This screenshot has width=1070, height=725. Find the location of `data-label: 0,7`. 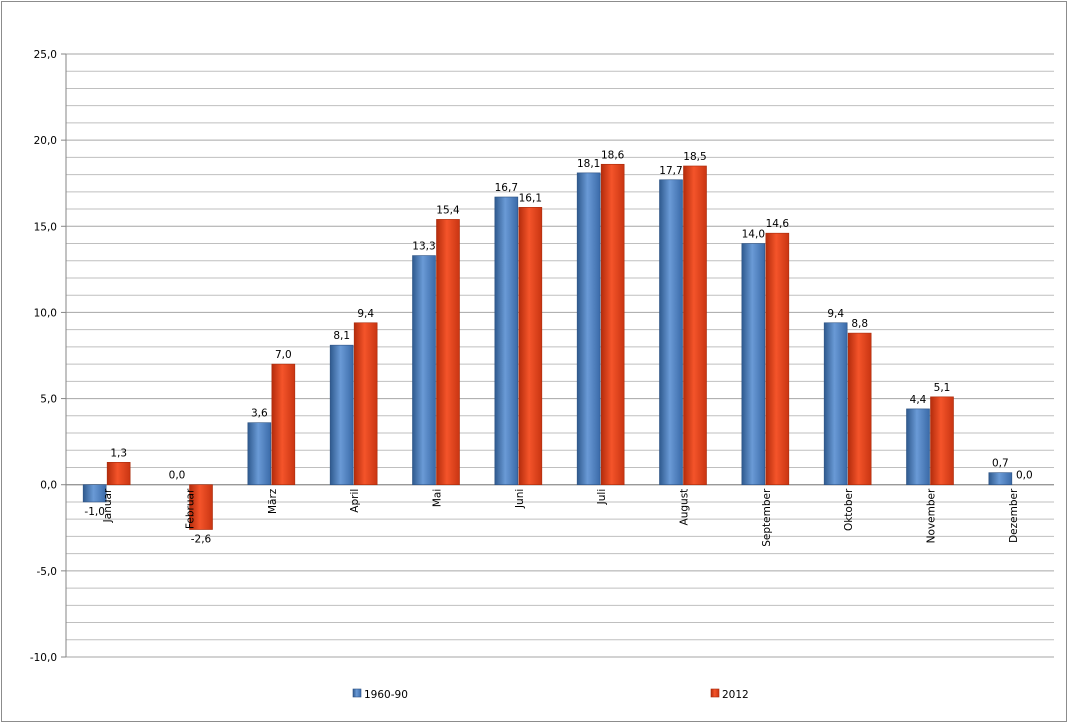

data-label: 0,7 is located at coordinates (1000, 464).